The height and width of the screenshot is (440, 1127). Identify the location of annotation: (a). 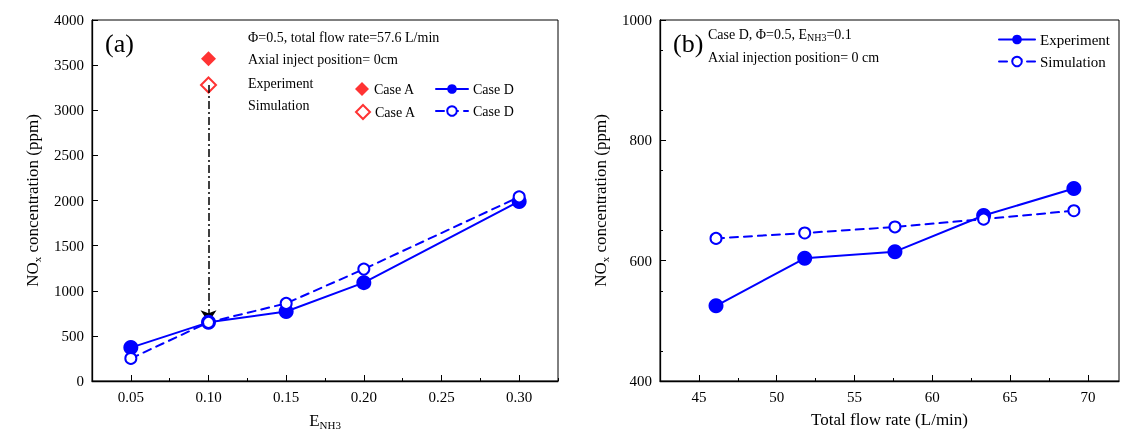
(119, 43).